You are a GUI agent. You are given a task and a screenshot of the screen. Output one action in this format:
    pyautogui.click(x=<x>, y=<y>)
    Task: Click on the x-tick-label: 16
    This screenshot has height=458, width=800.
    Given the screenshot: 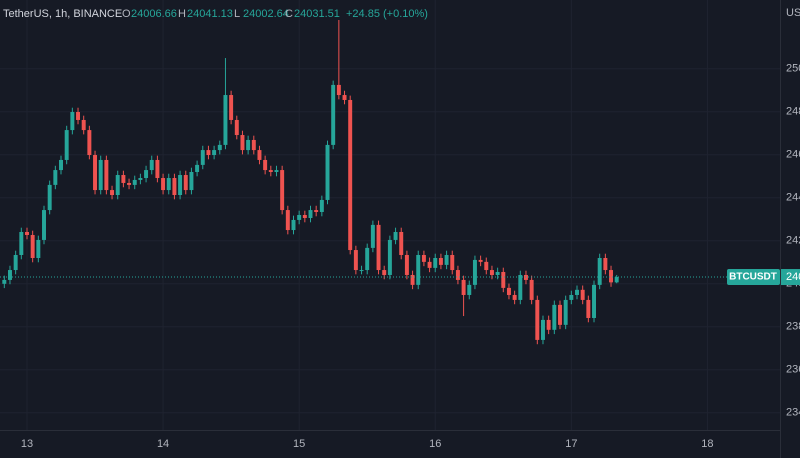 What is the action you would take?
    pyautogui.click(x=435, y=444)
    